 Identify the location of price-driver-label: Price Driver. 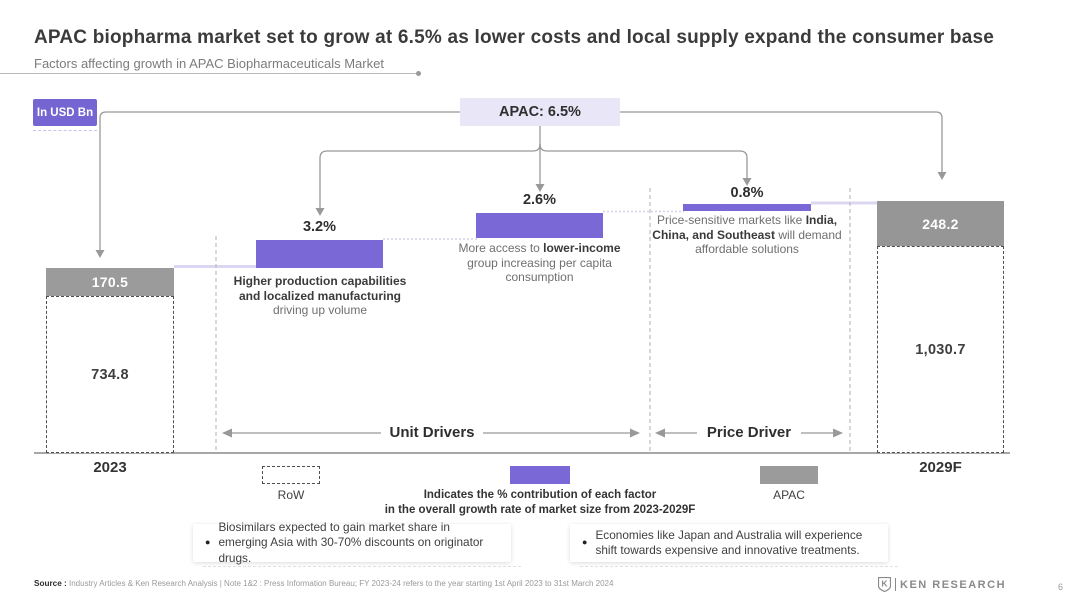
(749, 432).